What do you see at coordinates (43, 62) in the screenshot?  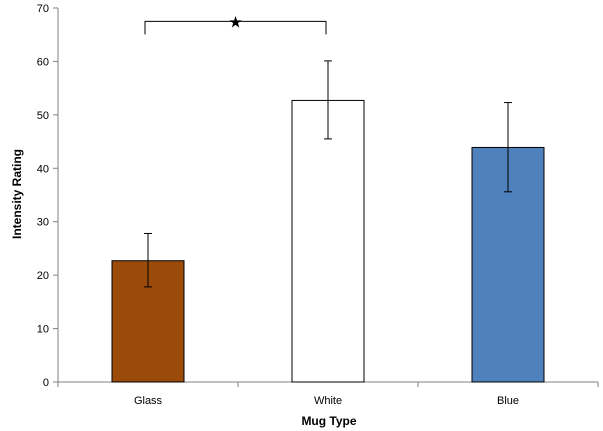 I see `y-tick-label: 60` at bounding box center [43, 62].